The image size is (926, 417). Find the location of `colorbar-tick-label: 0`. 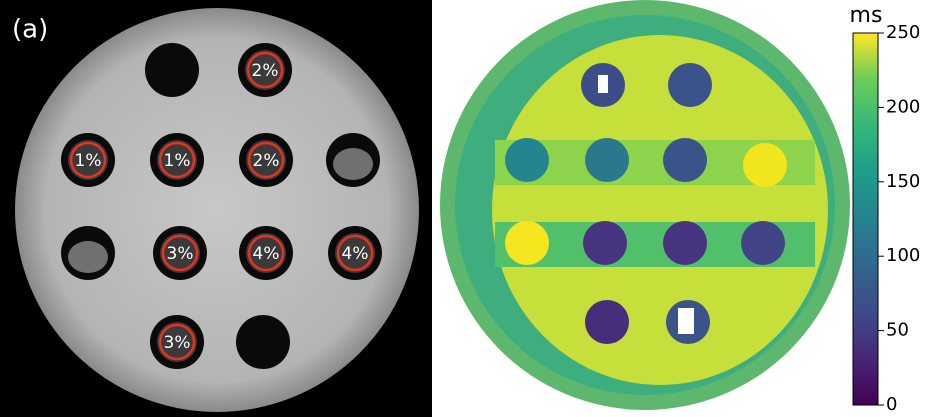

colorbar-tick-label: 0 is located at coordinates (891, 404).